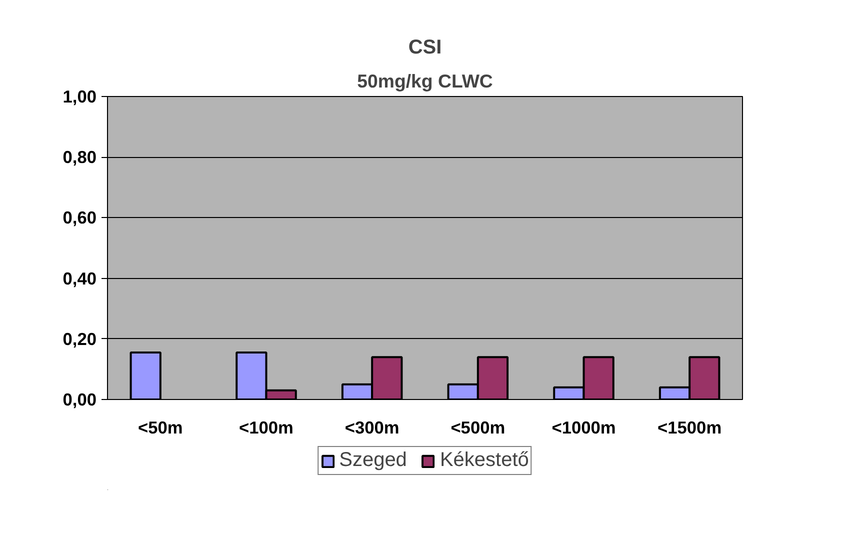 This screenshot has width=858, height=544. What do you see at coordinates (160, 428) in the screenshot?
I see `x-tick-label: <50m` at bounding box center [160, 428].